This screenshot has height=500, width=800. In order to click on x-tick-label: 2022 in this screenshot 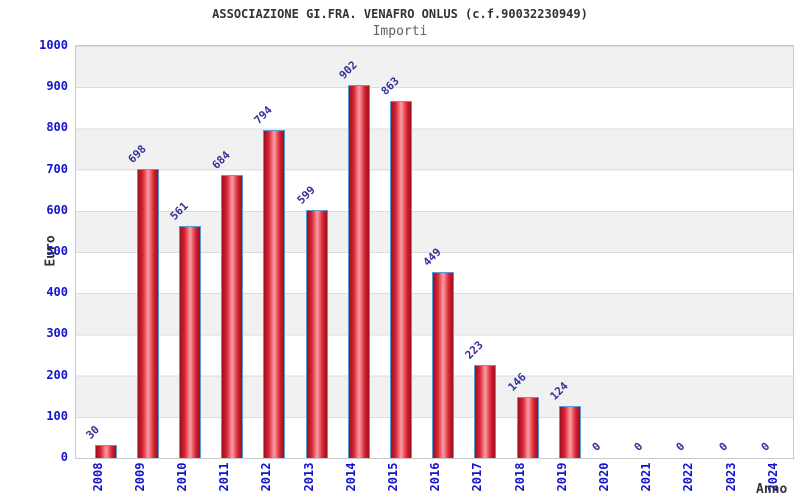, I will do `click(688, 477)`.